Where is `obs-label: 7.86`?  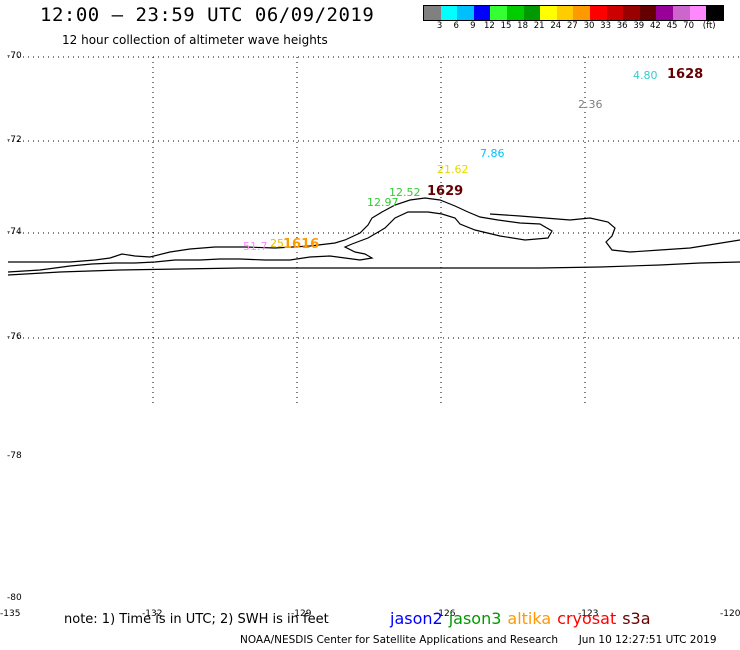
obs-label: 7.86 is located at coordinates (492, 153).